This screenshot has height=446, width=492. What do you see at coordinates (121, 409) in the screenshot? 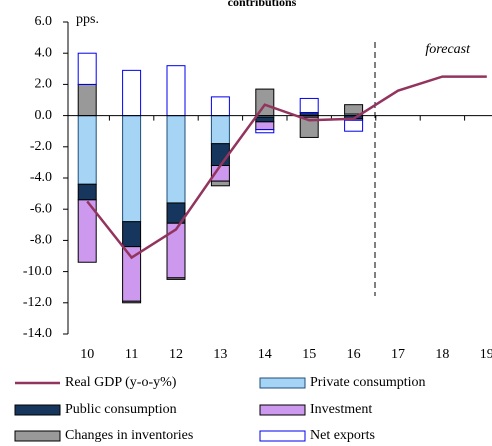
I see `legend-label: Public consumption` at bounding box center [121, 409].